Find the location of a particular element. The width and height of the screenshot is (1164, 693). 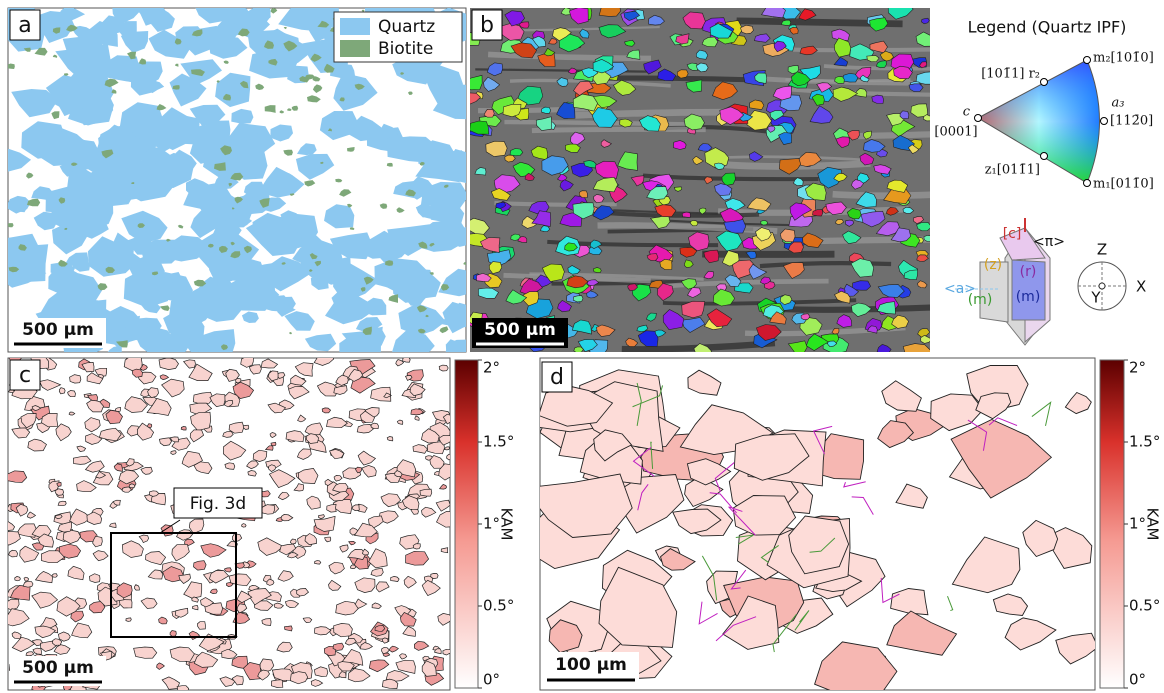

subgrain-boundary is located at coordinates (950, 603).